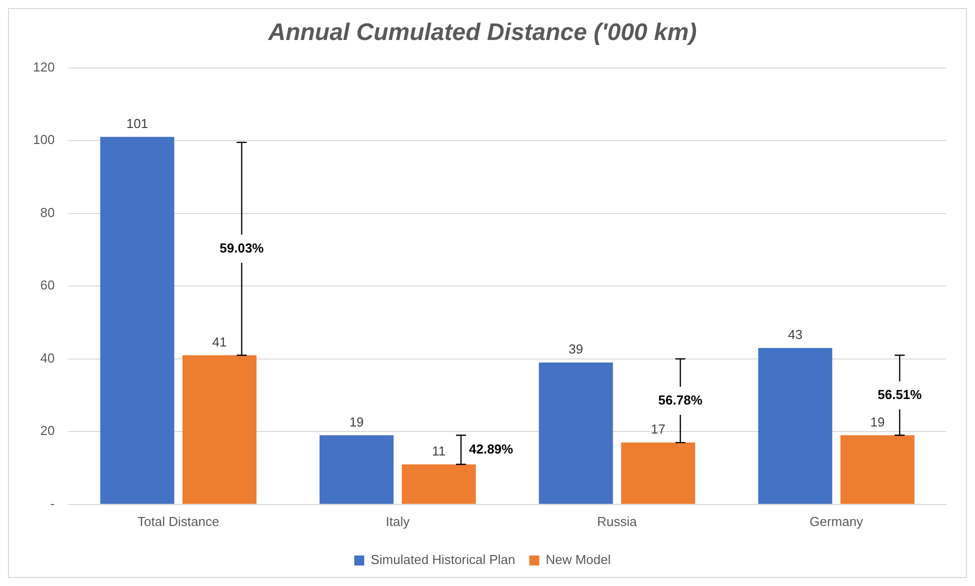 The image size is (975, 586). What do you see at coordinates (617, 521) in the screenshot?
I see `x-tick-label: Russia` at bounding box center [617, 521].